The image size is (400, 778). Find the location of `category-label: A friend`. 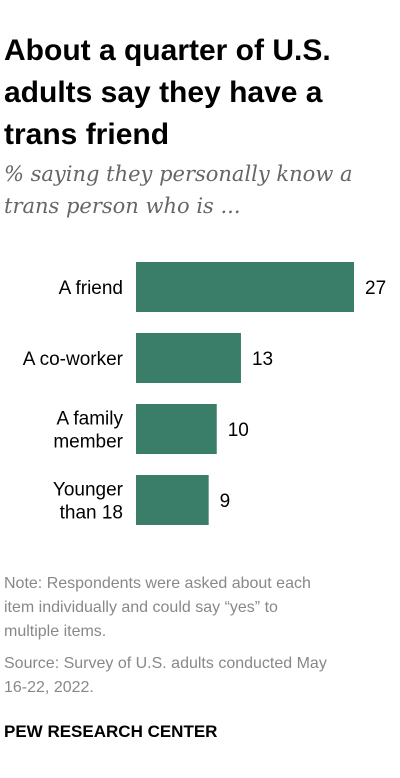

category-label: A friend is located at coordinates (91, 288).